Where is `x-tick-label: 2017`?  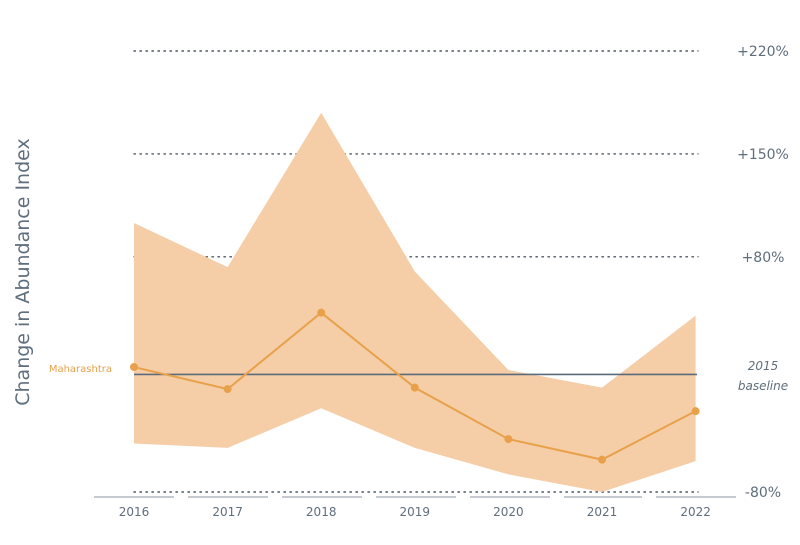 x-tick-label: 2017 is located at coordinates (227, 512).